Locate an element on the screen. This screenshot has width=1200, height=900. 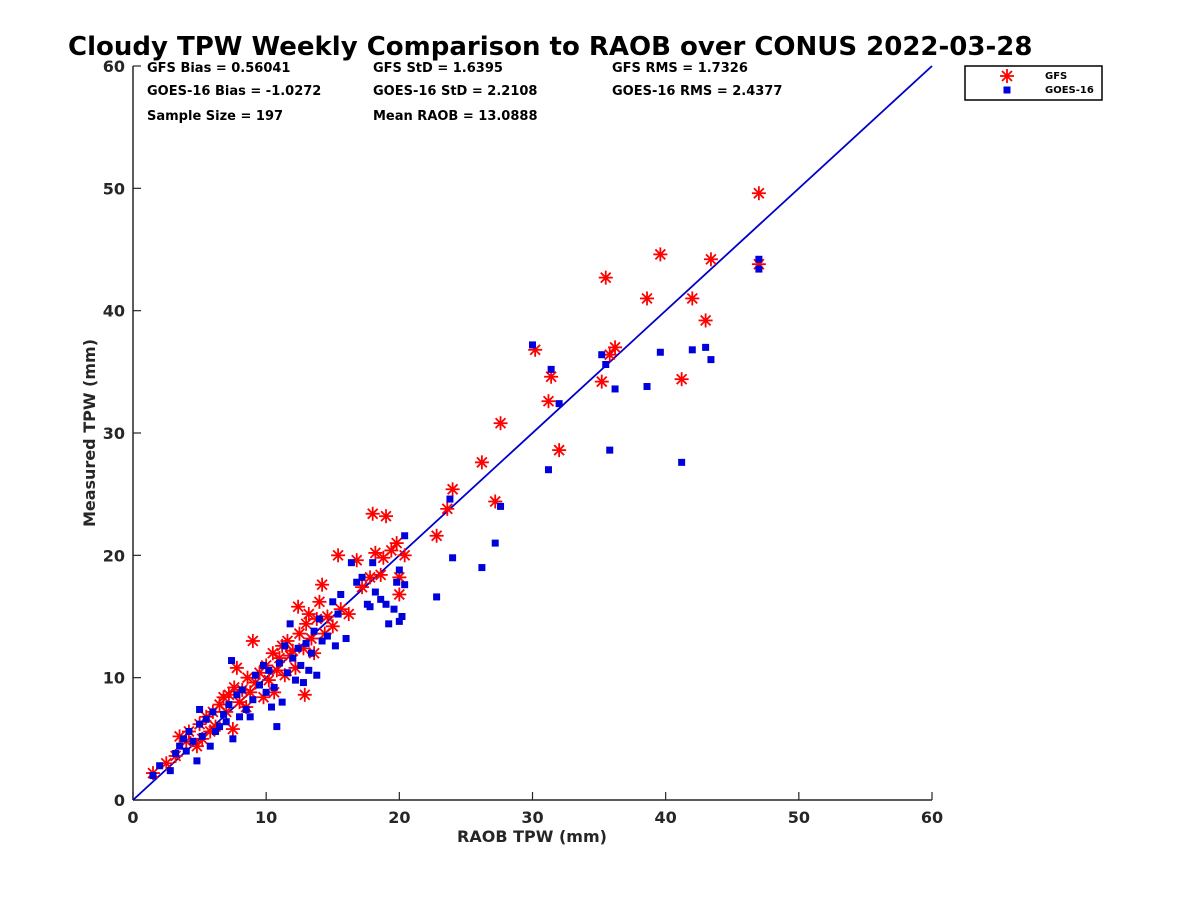
stat-gfs-std: GFS StD = 1.6395 is located at coordinates (438, 68).